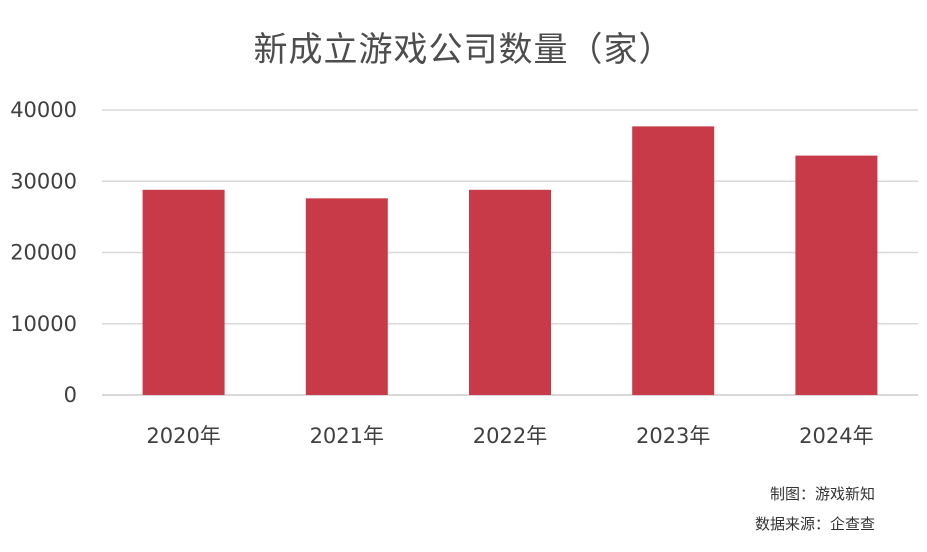 This screenshot has height=552, width=927. I want to click on x-tick-label: 2023年, so click(673, 436).